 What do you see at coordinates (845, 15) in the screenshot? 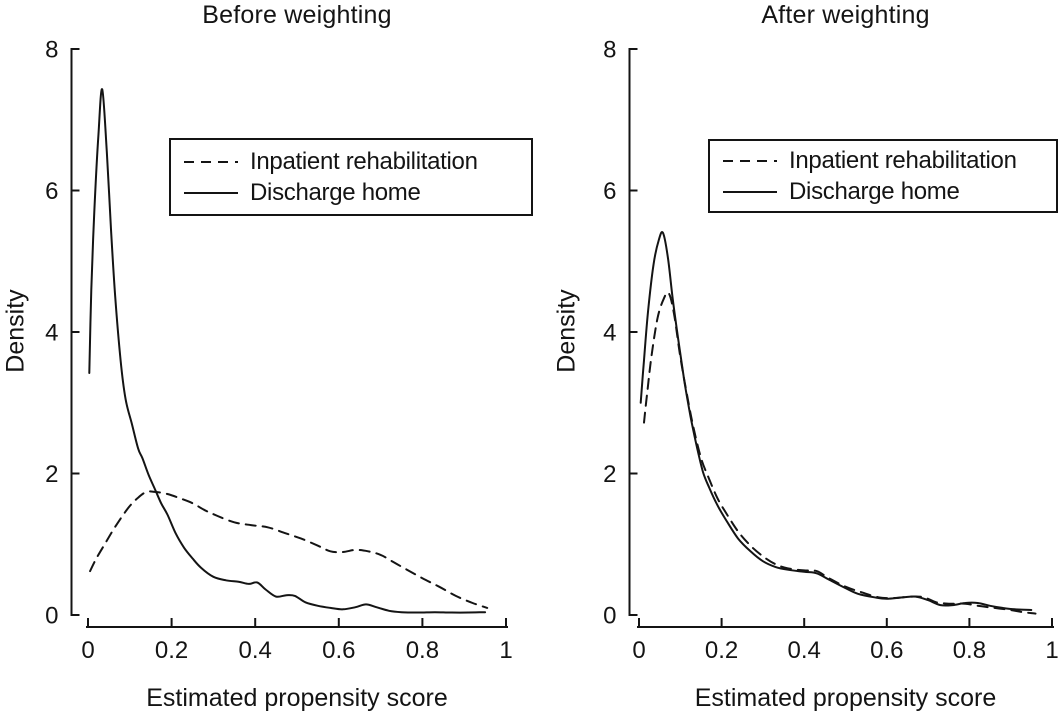
I see `panel-title-after-weighting: After weighting` at bounding box center [845, 15].